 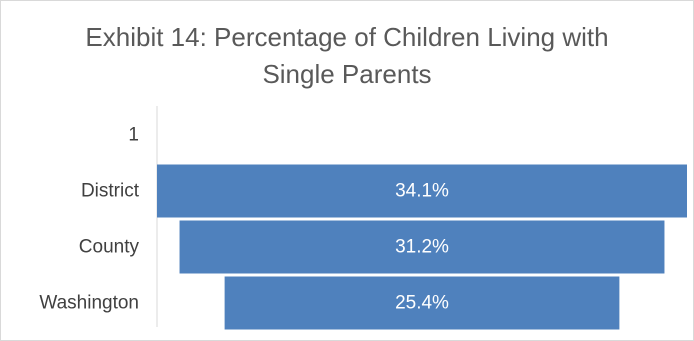 I want to click on data-label: 31.2%, so click(x=422, y=247).